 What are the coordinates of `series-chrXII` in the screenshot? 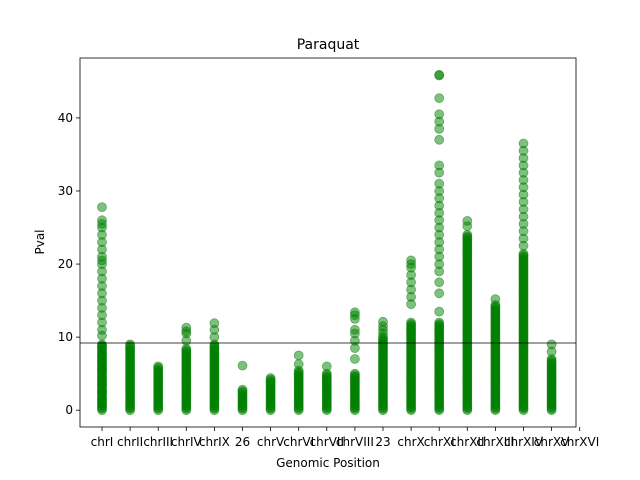 It's located at (467, 315).